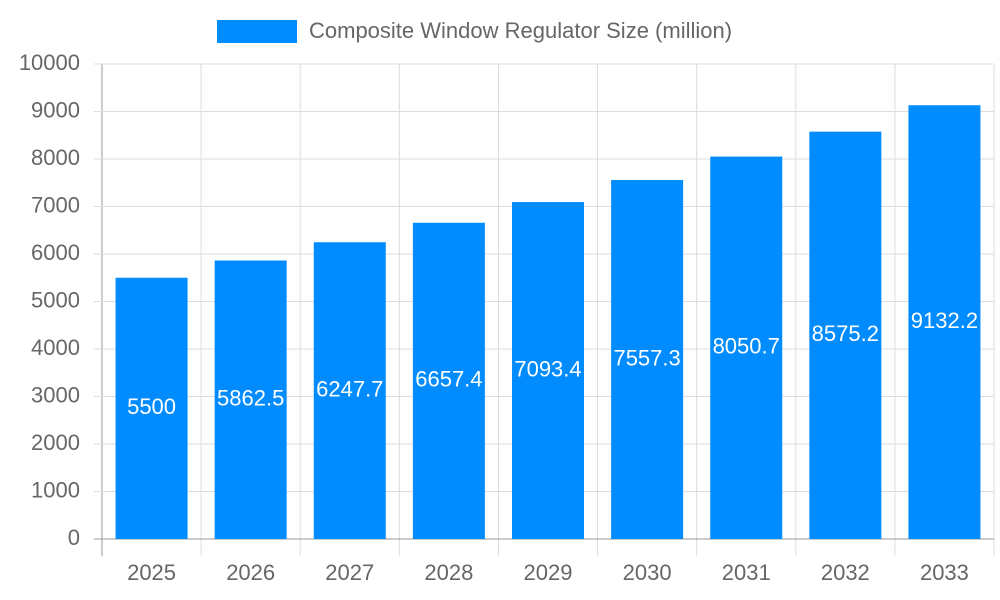 The height and width of the screenshot is (600, 1000). I want to click on data-label: 6657.4, so click(448, 379).